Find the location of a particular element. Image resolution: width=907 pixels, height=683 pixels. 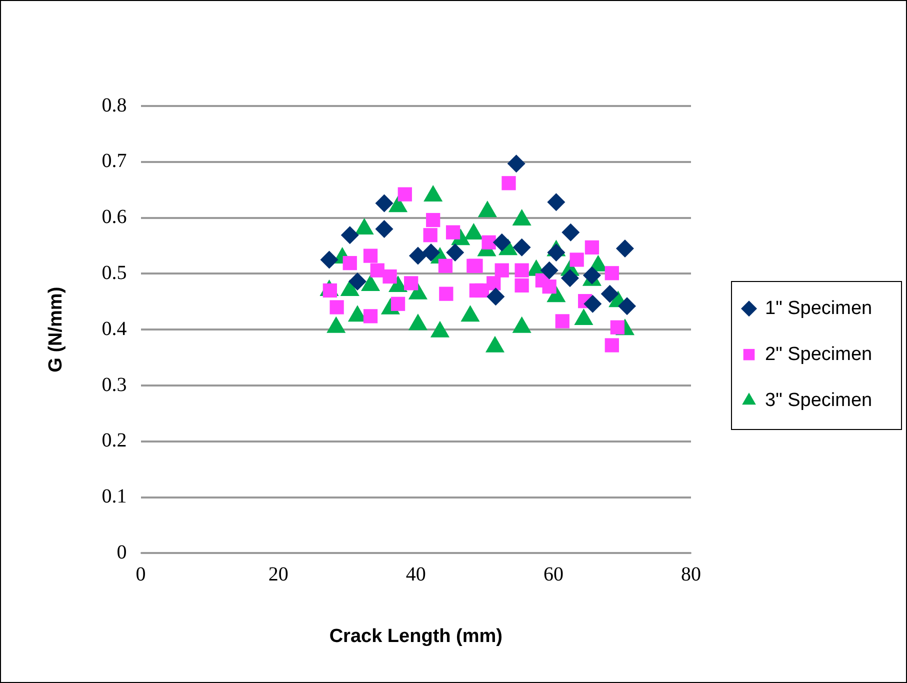

x-tick-label: 40 is located at coordinates (416, 574).